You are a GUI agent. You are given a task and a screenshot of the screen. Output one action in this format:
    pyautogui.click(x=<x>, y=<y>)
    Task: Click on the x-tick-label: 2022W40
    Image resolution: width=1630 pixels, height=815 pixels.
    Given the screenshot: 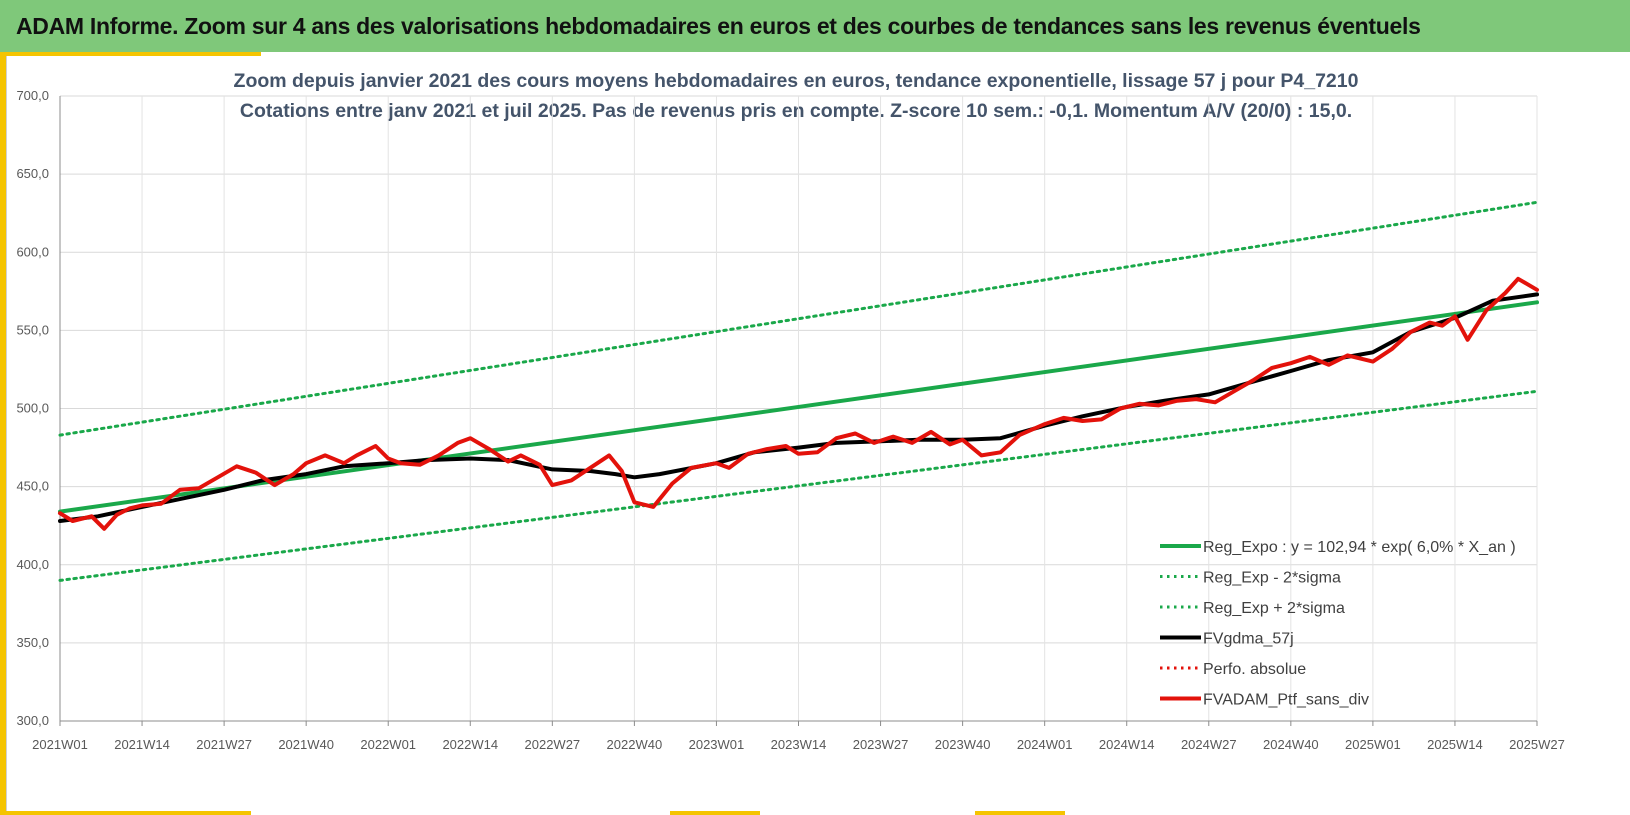 What is the action you would take?
    pyautogui.click(x=635, y=744)
    